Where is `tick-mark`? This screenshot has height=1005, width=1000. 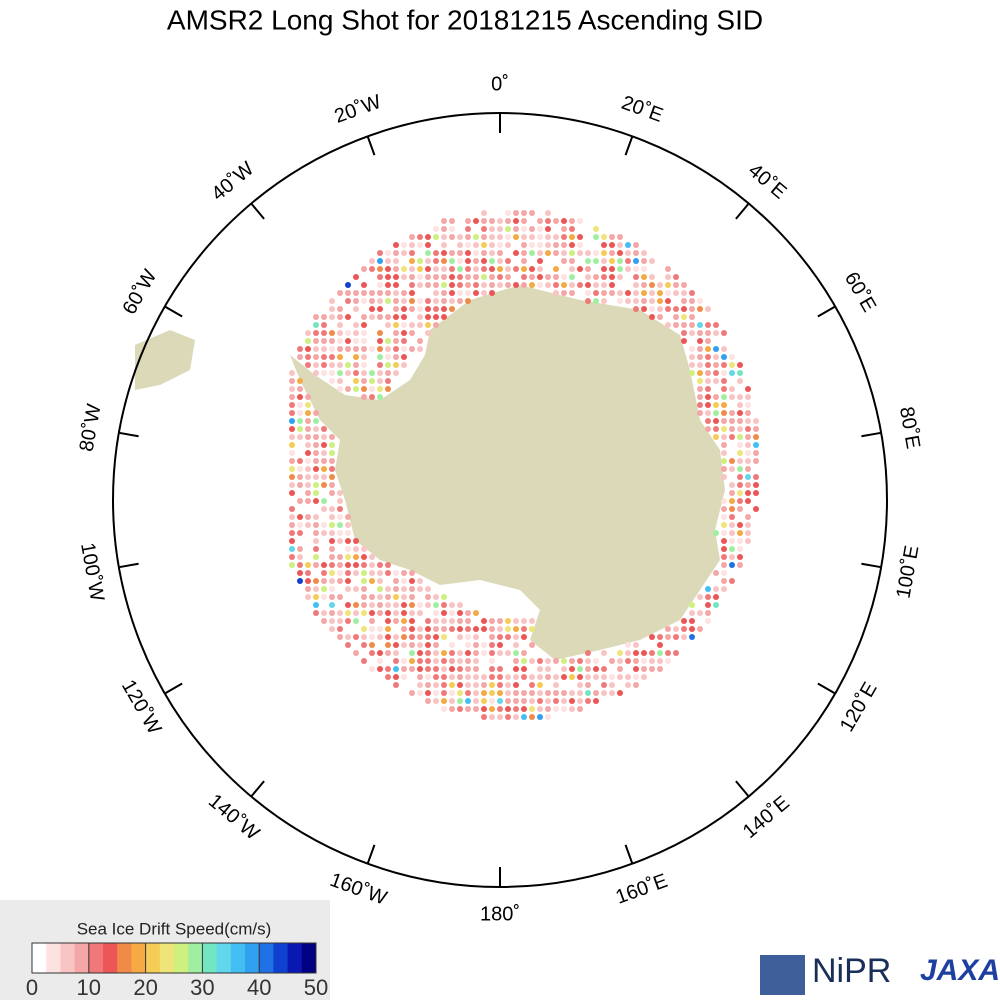
tick-mark is located at coordinates (826, 311).